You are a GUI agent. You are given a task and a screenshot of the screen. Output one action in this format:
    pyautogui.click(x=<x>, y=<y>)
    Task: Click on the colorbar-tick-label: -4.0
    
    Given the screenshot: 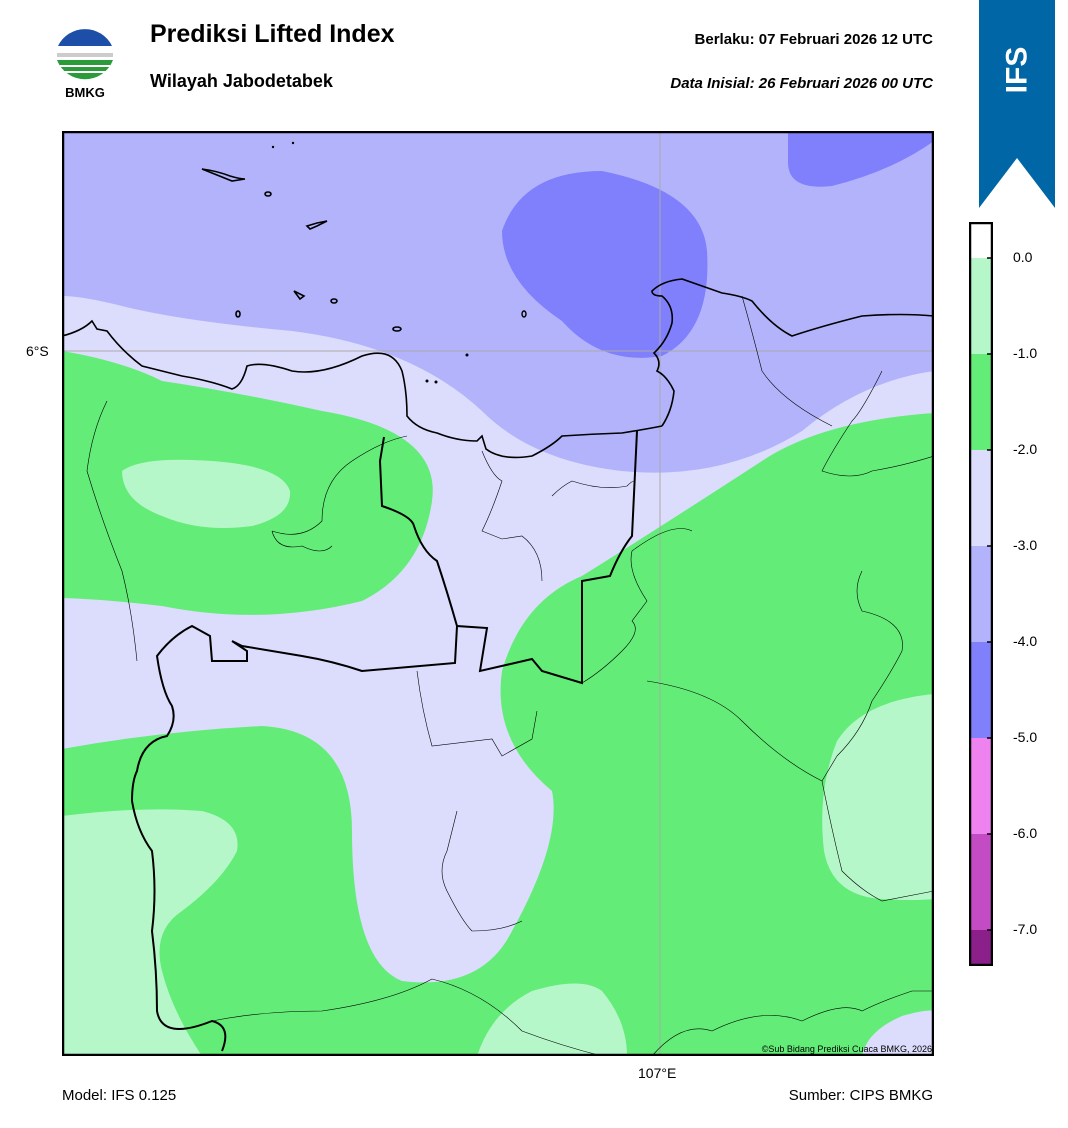 What is the action you would take?
    pyautogui.click(x=1025, y=641)
    